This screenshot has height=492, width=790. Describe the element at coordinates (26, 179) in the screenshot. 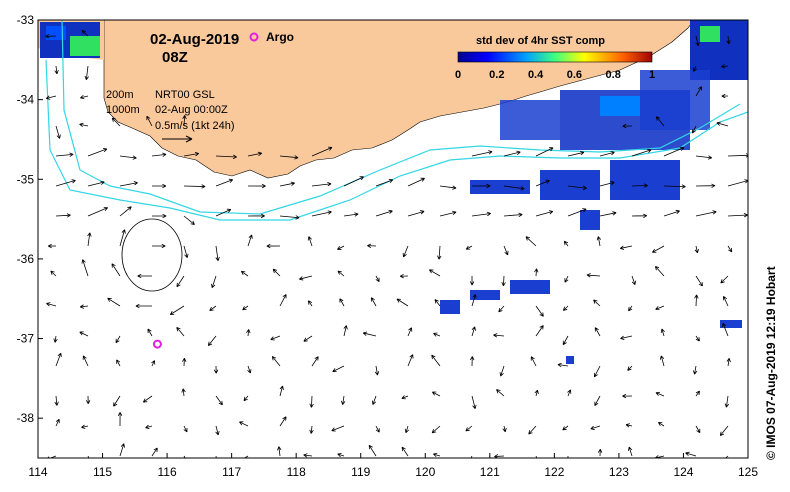

I see `y-tick-label: -35` at that location.